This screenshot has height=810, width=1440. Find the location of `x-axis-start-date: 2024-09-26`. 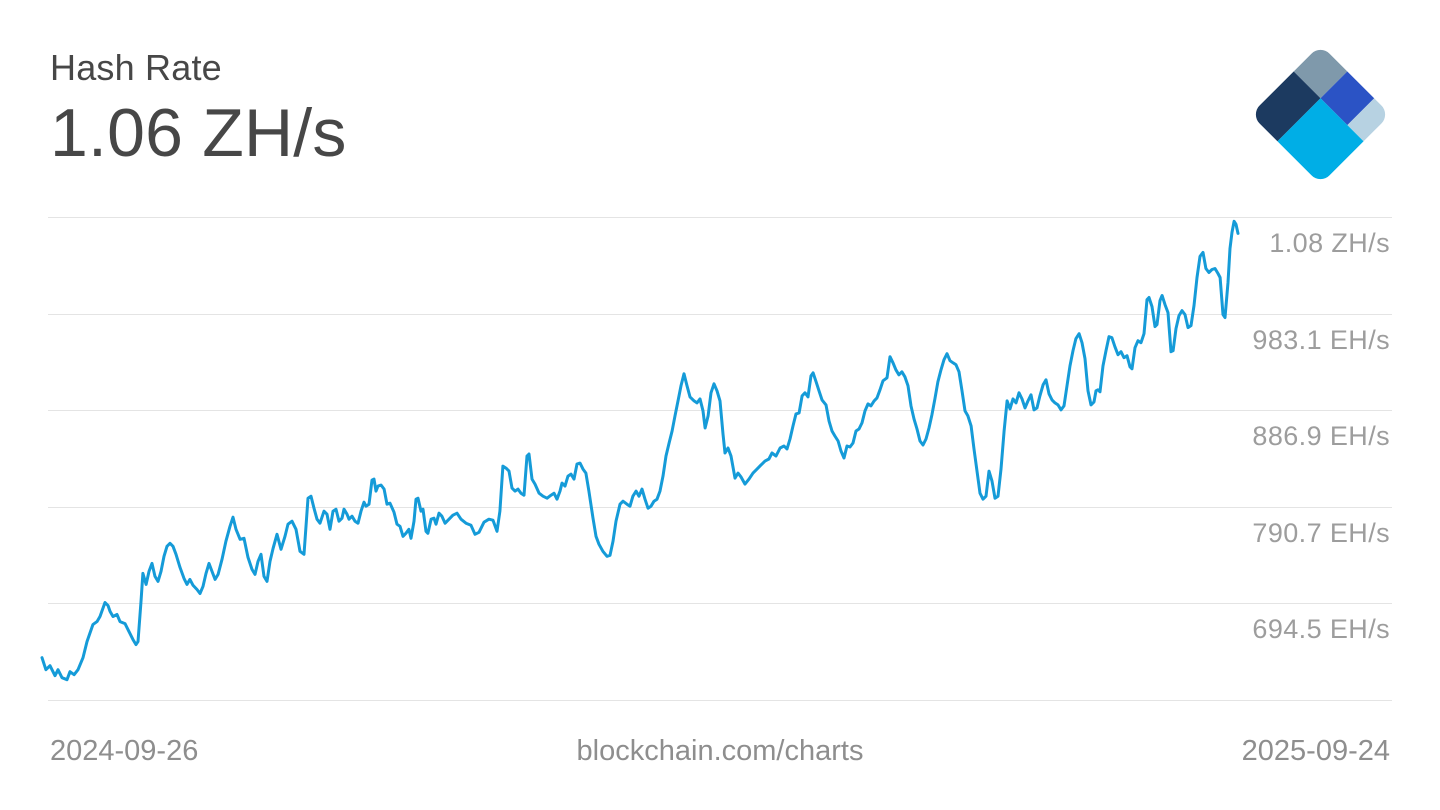

x-axis-start-date: 2024-09-26 is located at coordinates (124, 751).